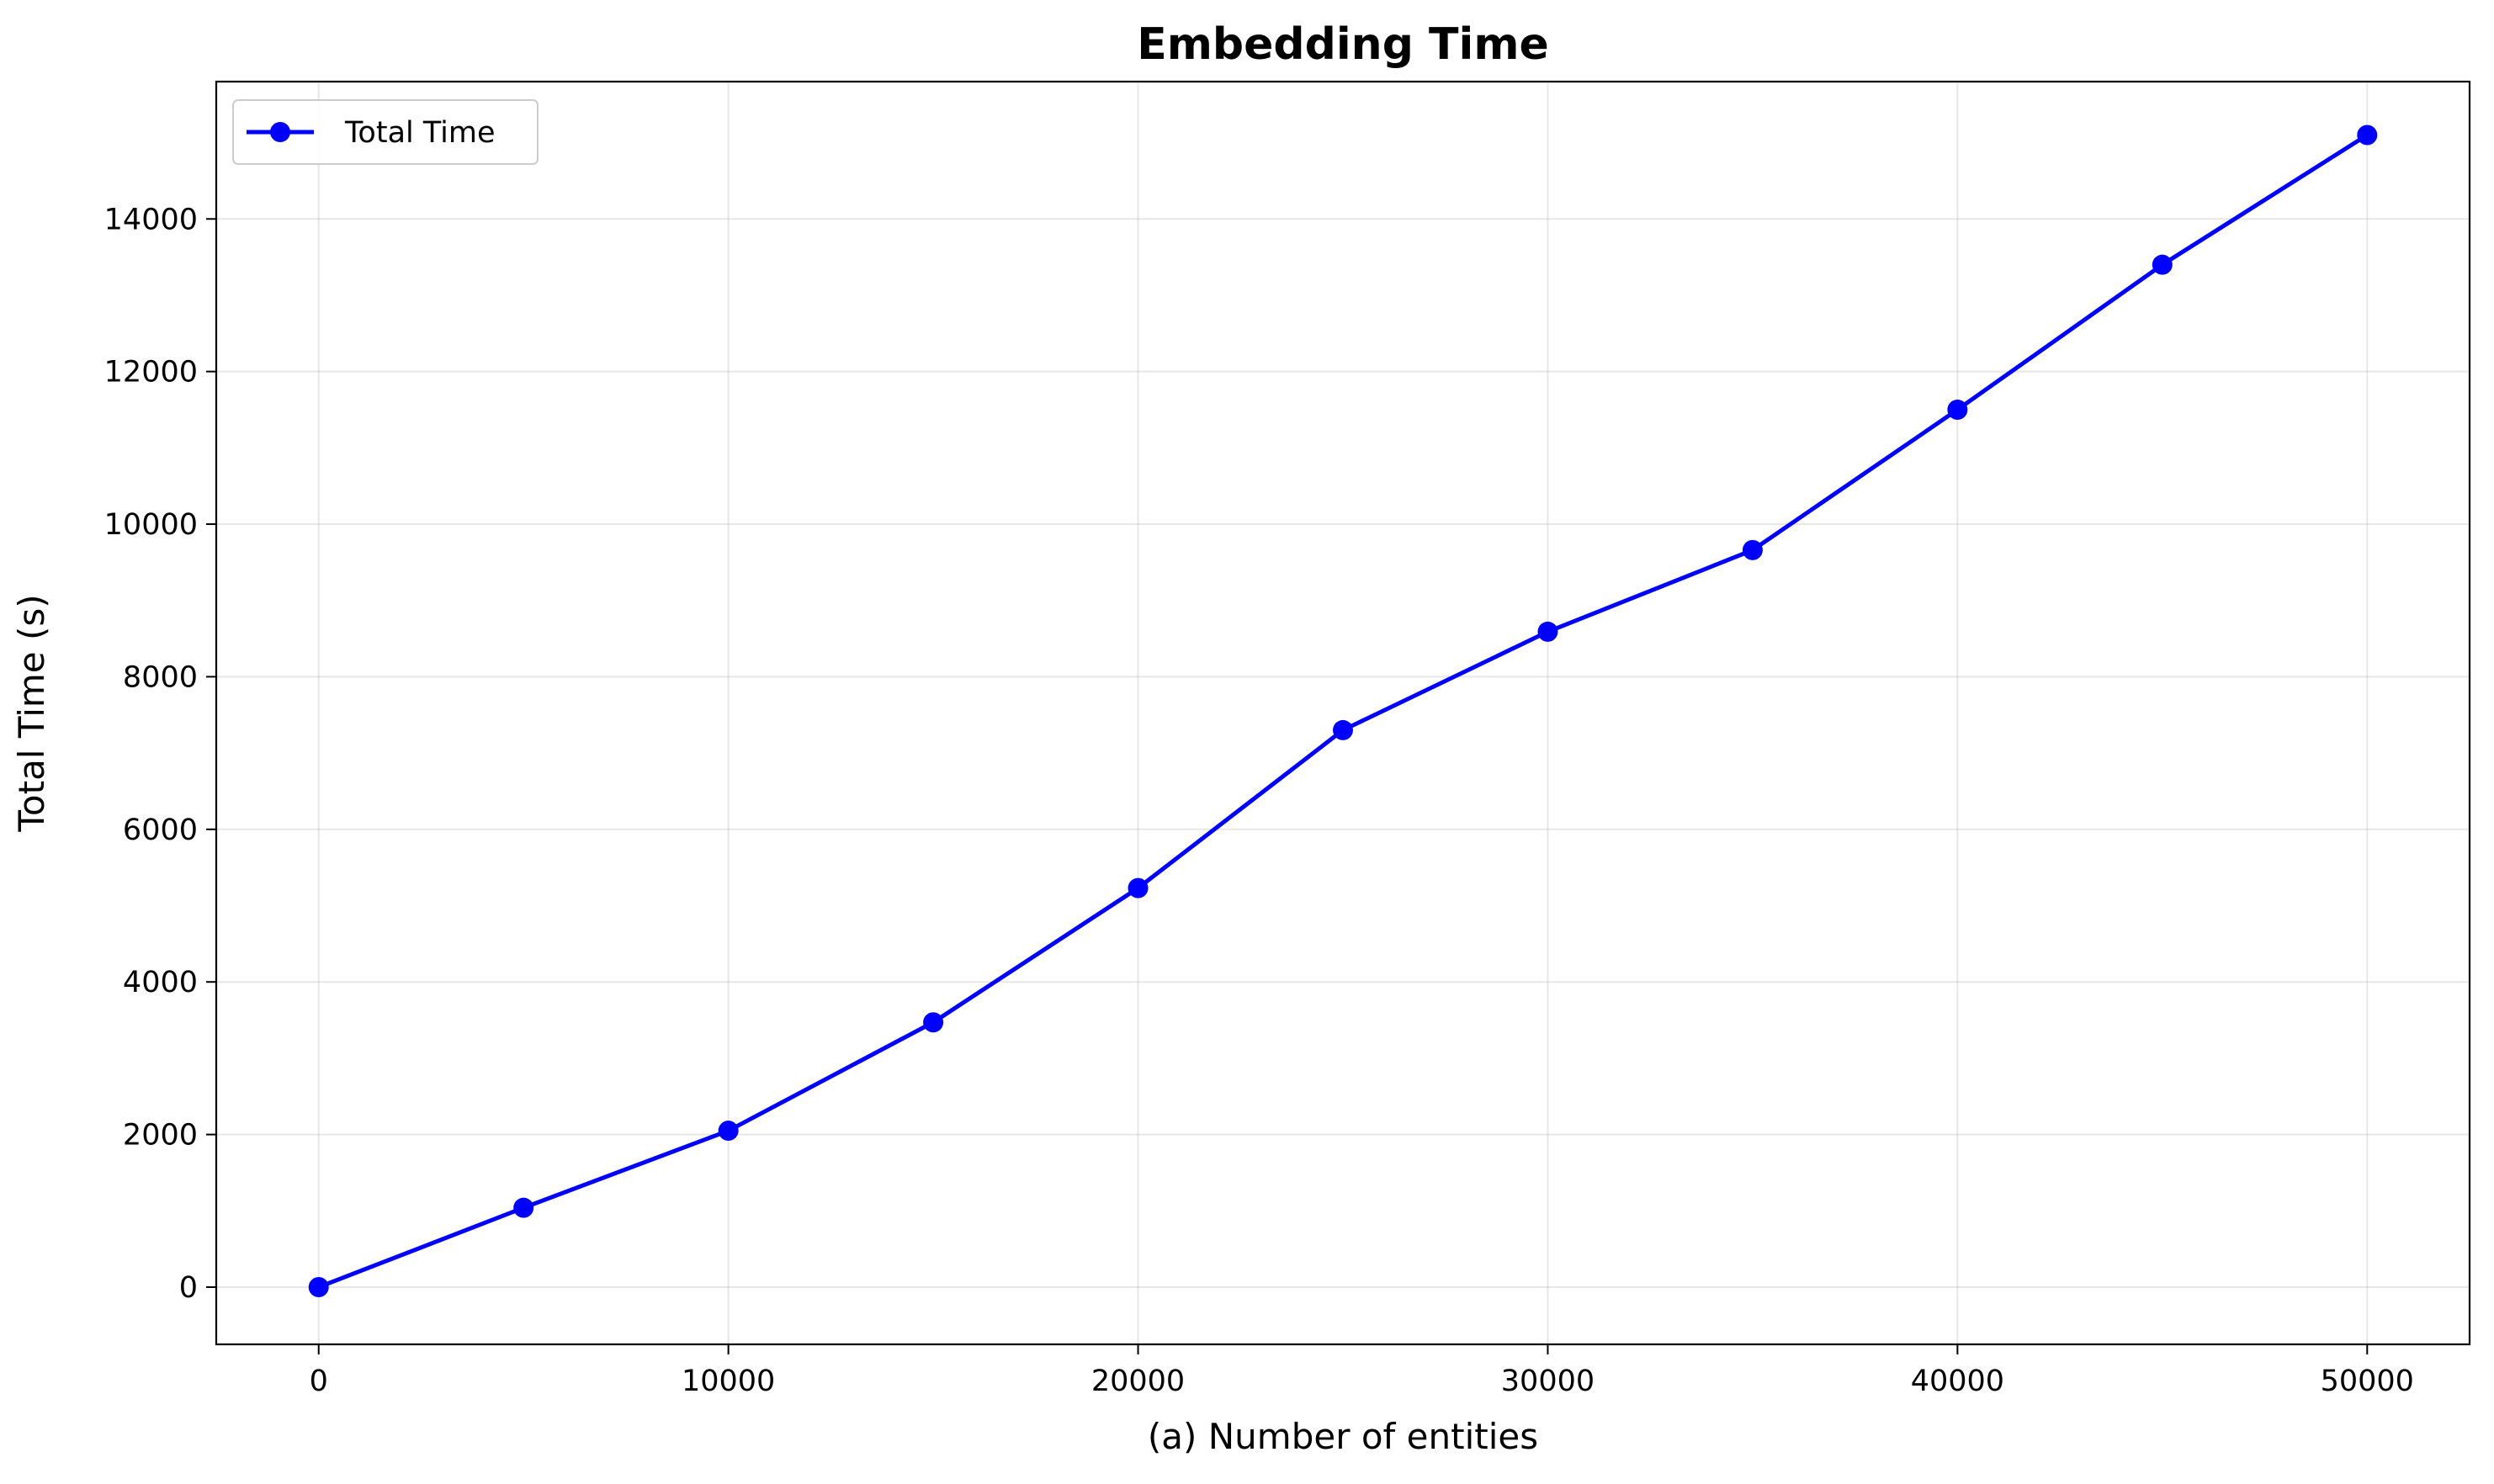 This screenshot has width=2494, height=1484. What do you see at coordinates (319, 1381) in the screenshot?
I see `x-tick-label: 0` at bounding box center [319, 1381].